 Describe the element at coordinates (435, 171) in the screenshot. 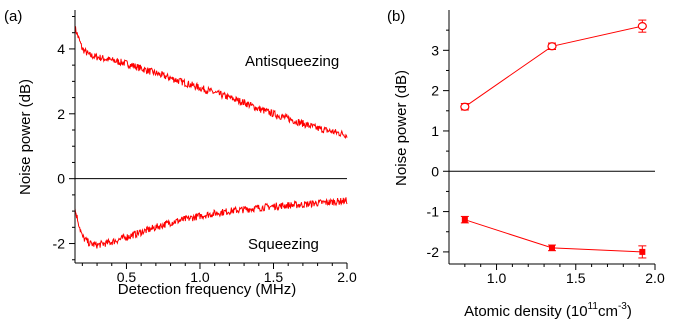

I see `panel-b-y-tick-label: 0` at that location.